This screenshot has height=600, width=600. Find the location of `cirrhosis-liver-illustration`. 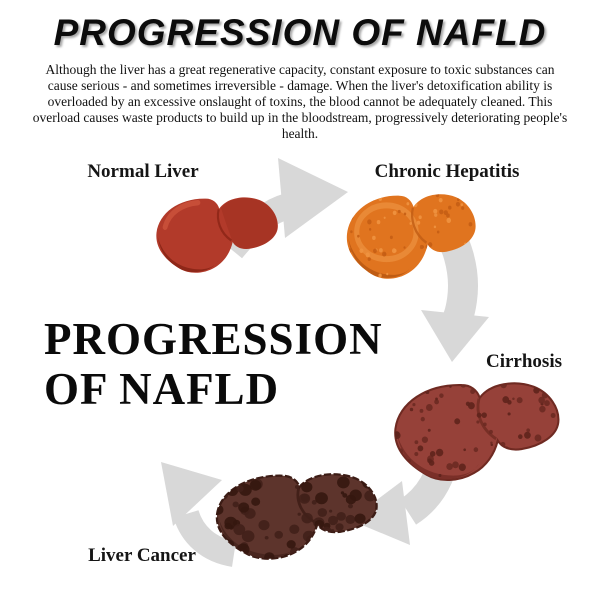

cirrhosis-liver-illustration is located at coordinates (477, 431).